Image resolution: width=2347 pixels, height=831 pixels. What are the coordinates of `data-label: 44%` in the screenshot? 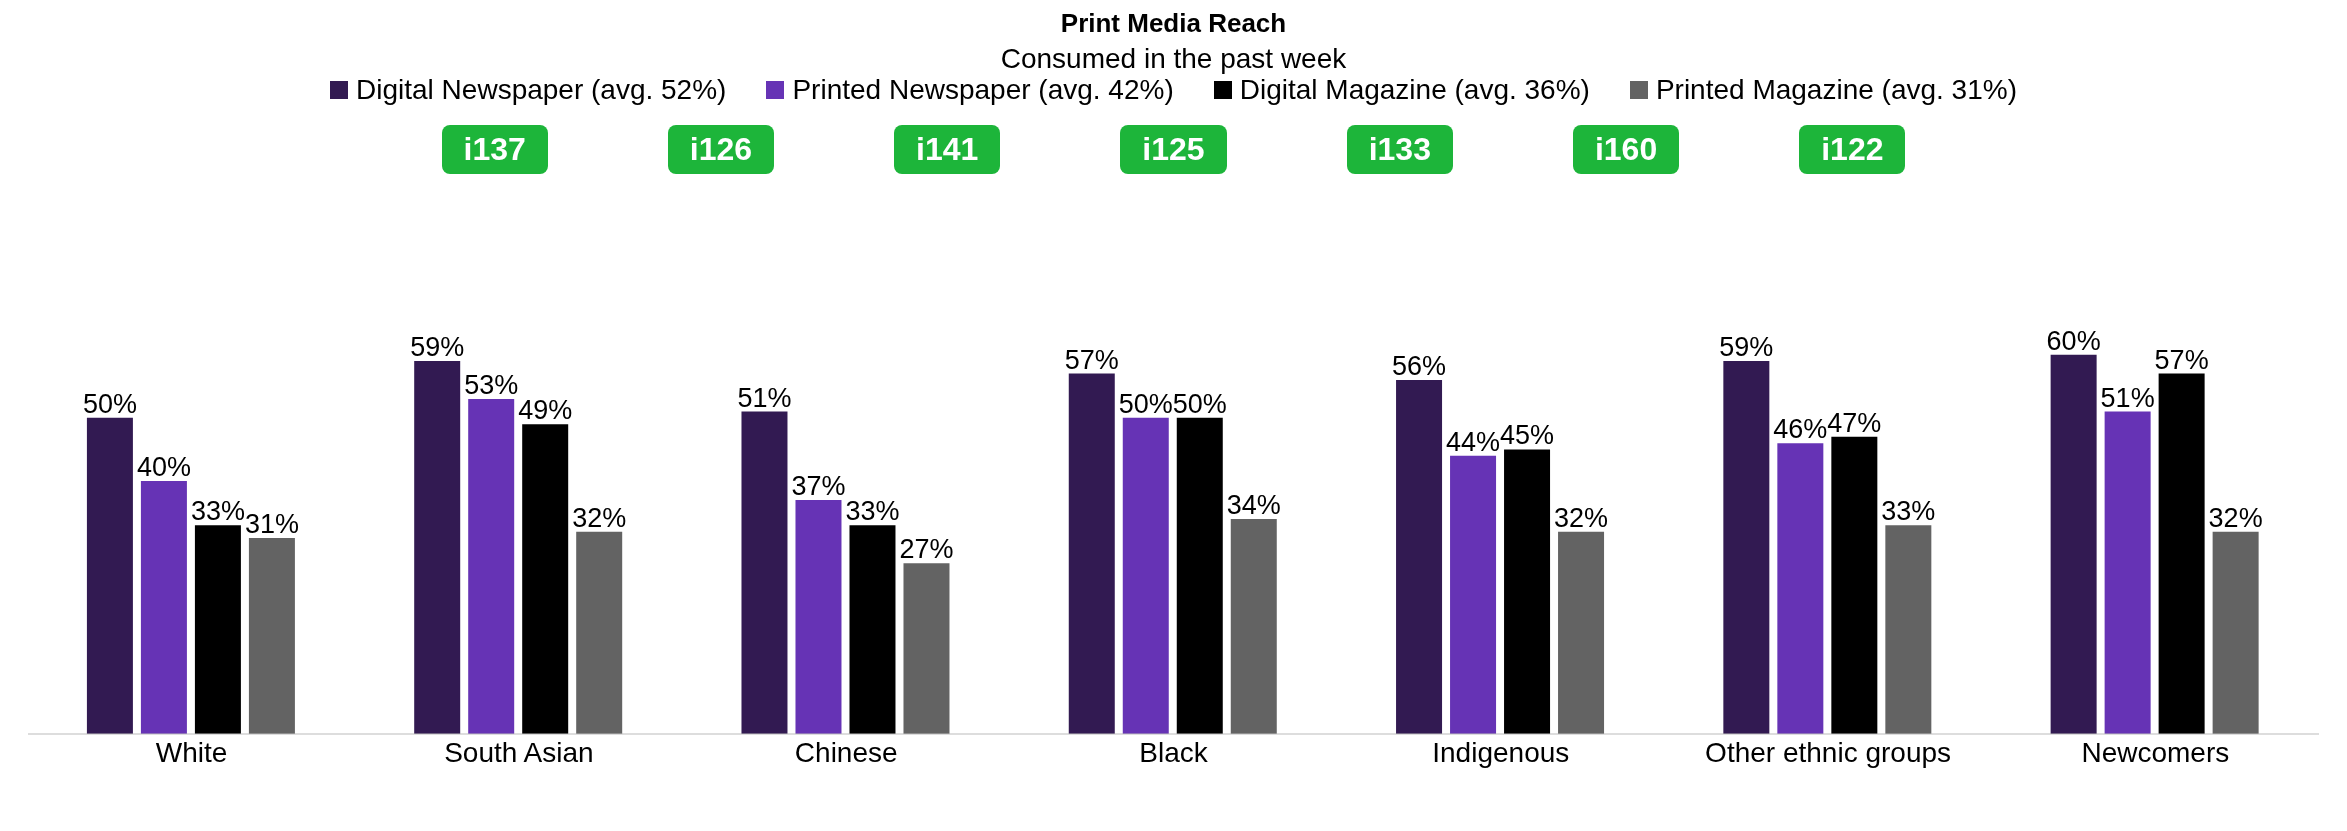 It's located at (1473, 441).